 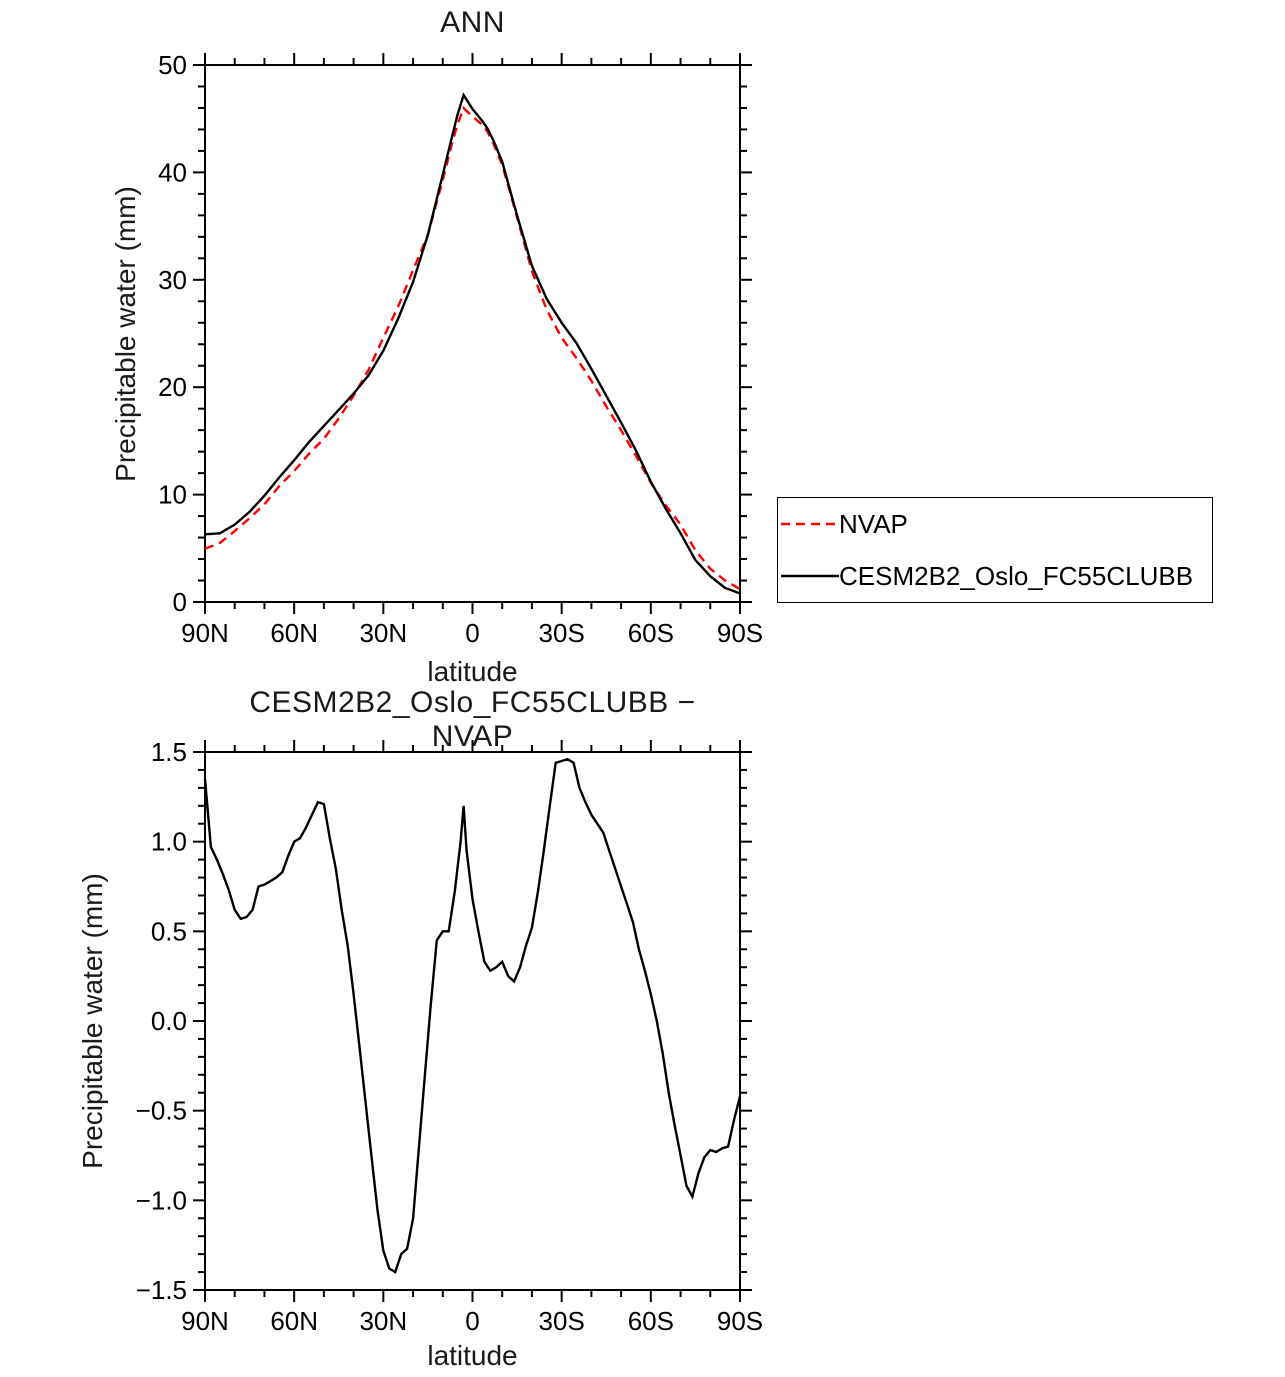 What do you see at coordinates (172, 495) in the screenshot?
I see `y-tick-label: 10` at bounding box center [172, 495].